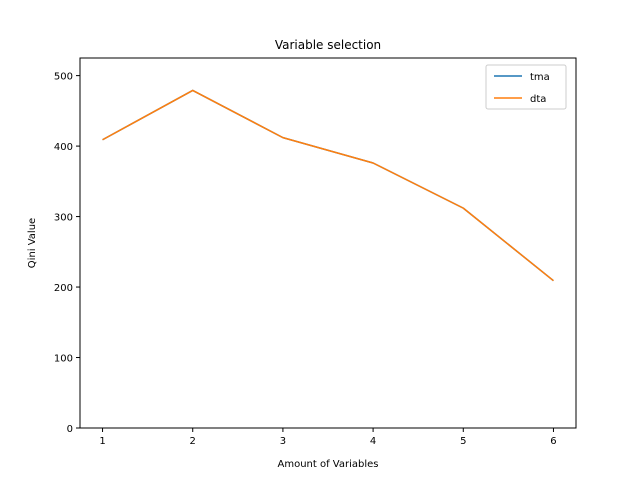  I want to click on y-tick-label: 0, so click(70, 429).